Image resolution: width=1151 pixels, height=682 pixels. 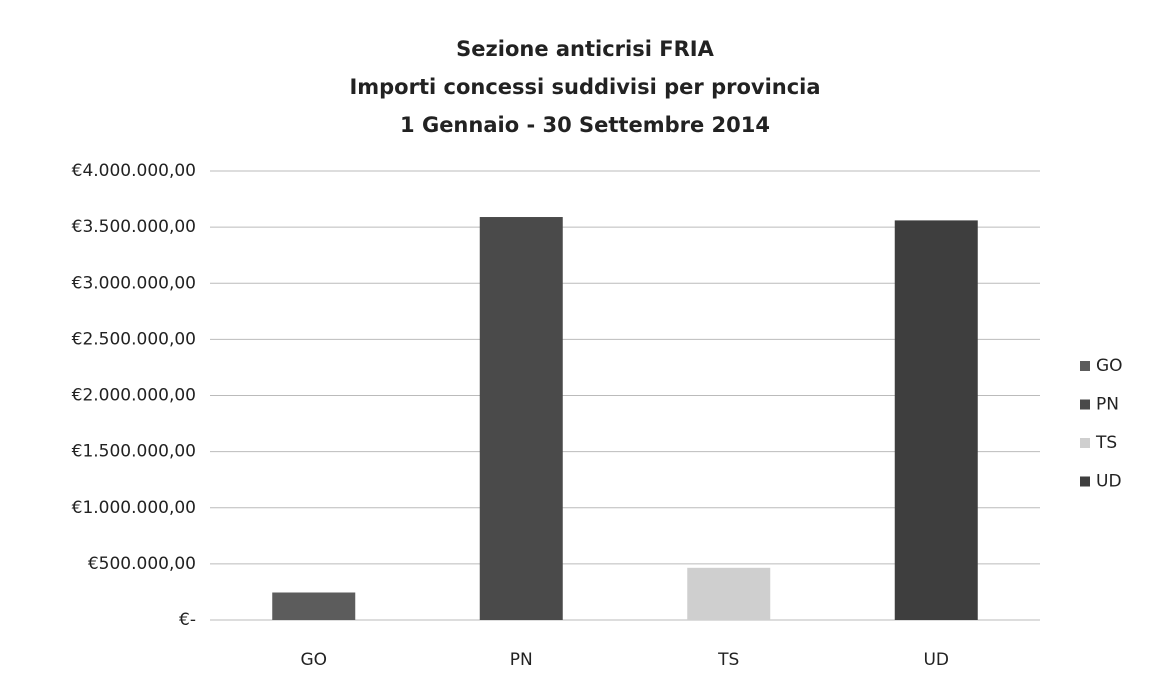 I want to click on chart-title: 1 Gennaio - 30 Settembre 2014, so click(x=585, y=125).